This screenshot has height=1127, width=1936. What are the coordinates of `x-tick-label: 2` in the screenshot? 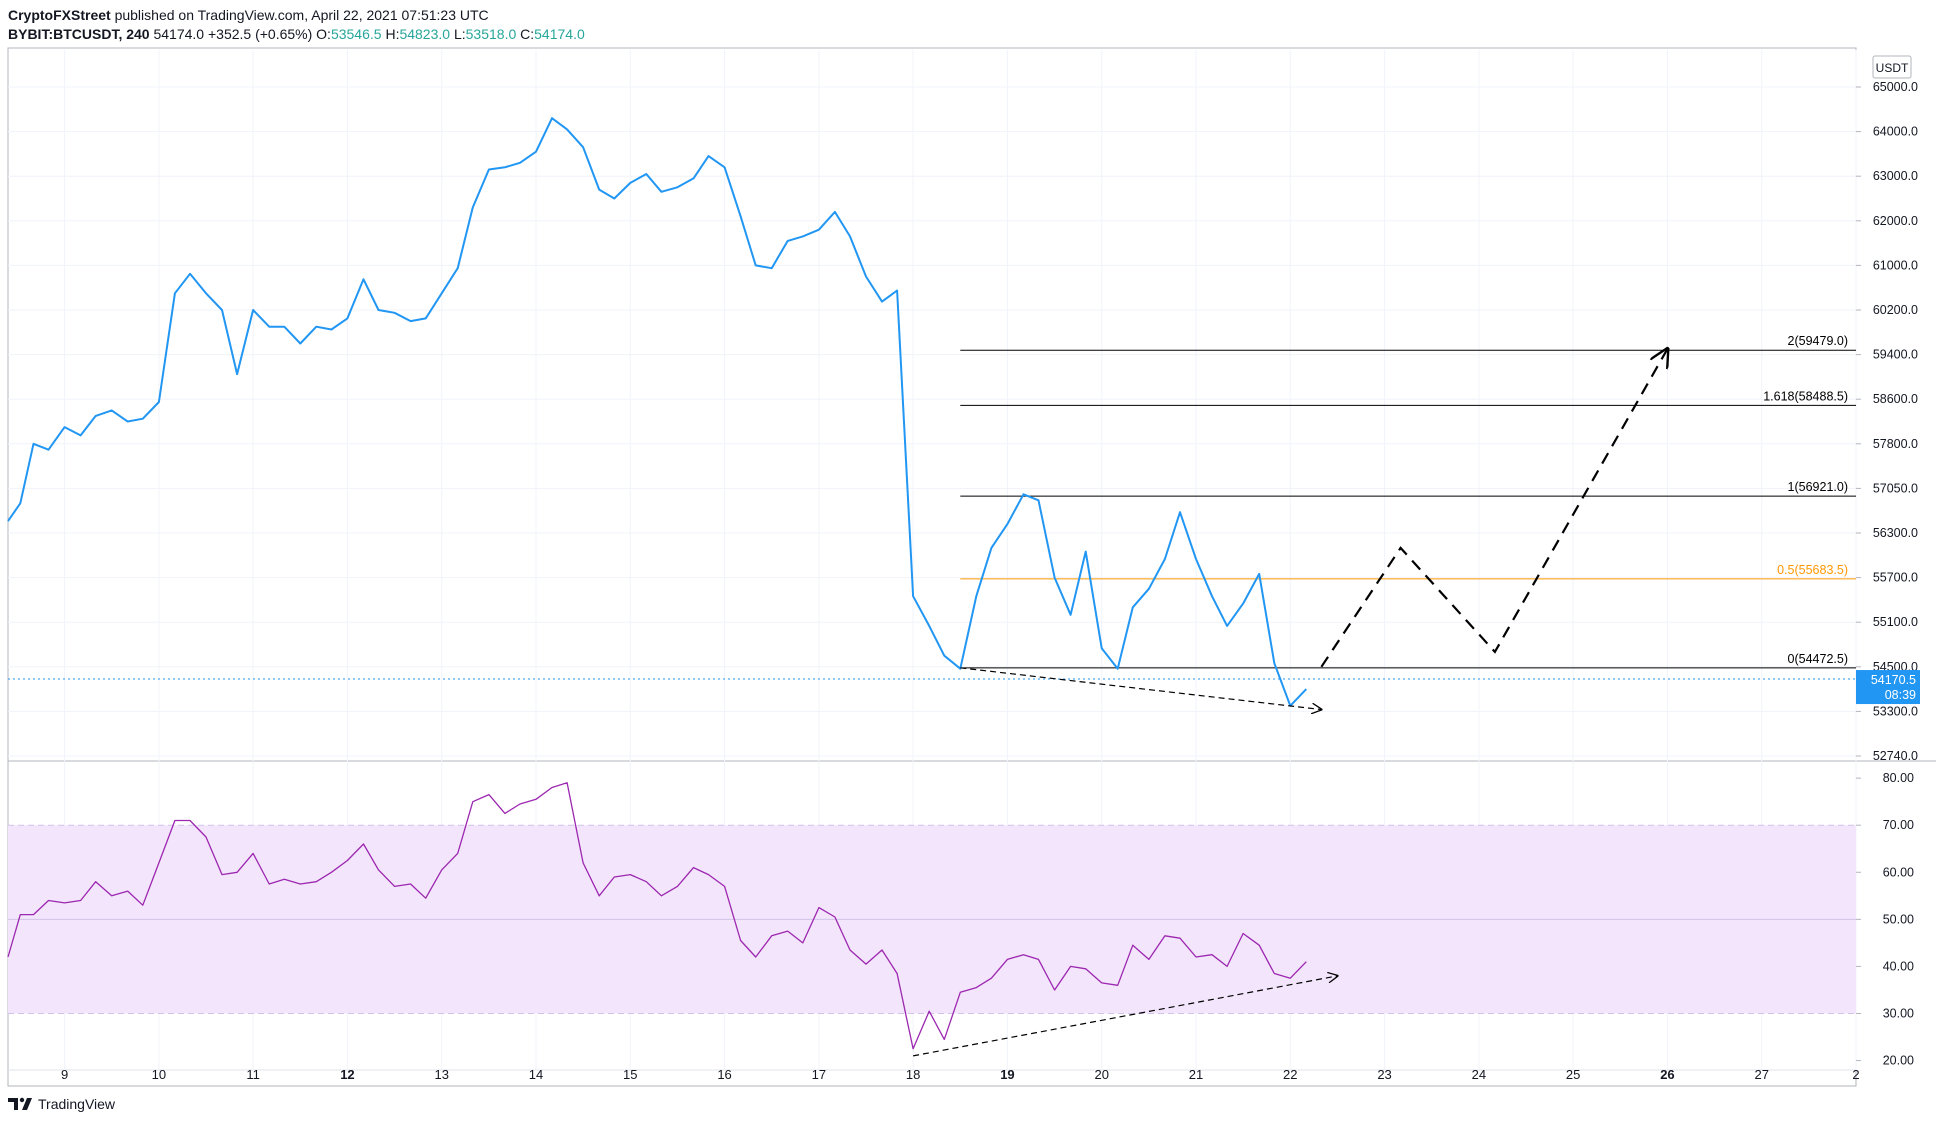 It's located at (1855, 1074).